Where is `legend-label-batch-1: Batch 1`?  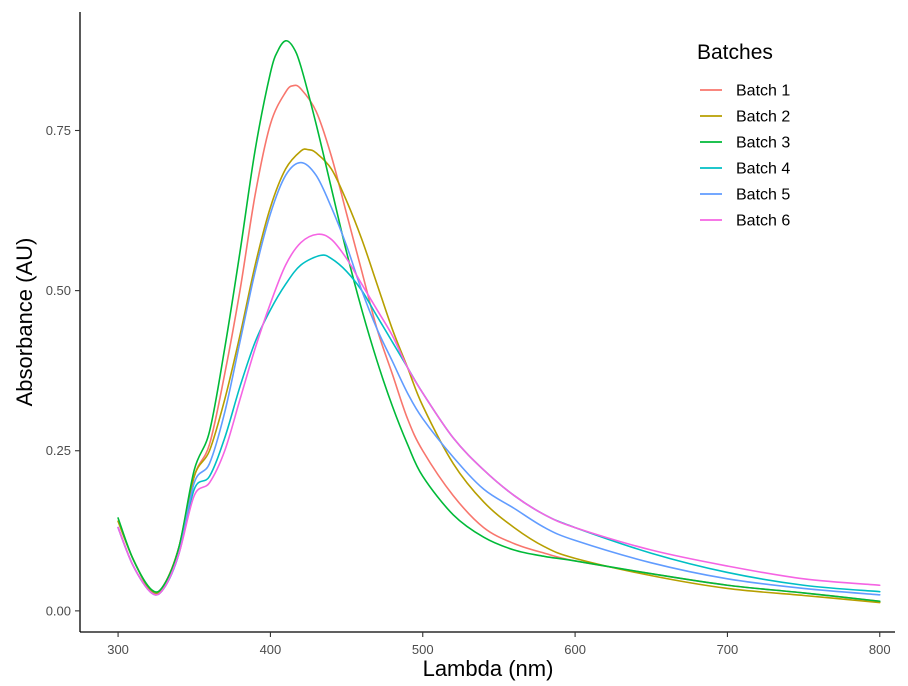
legend-label-batch-1: Batch 1 is located at coordinates (763, 91).